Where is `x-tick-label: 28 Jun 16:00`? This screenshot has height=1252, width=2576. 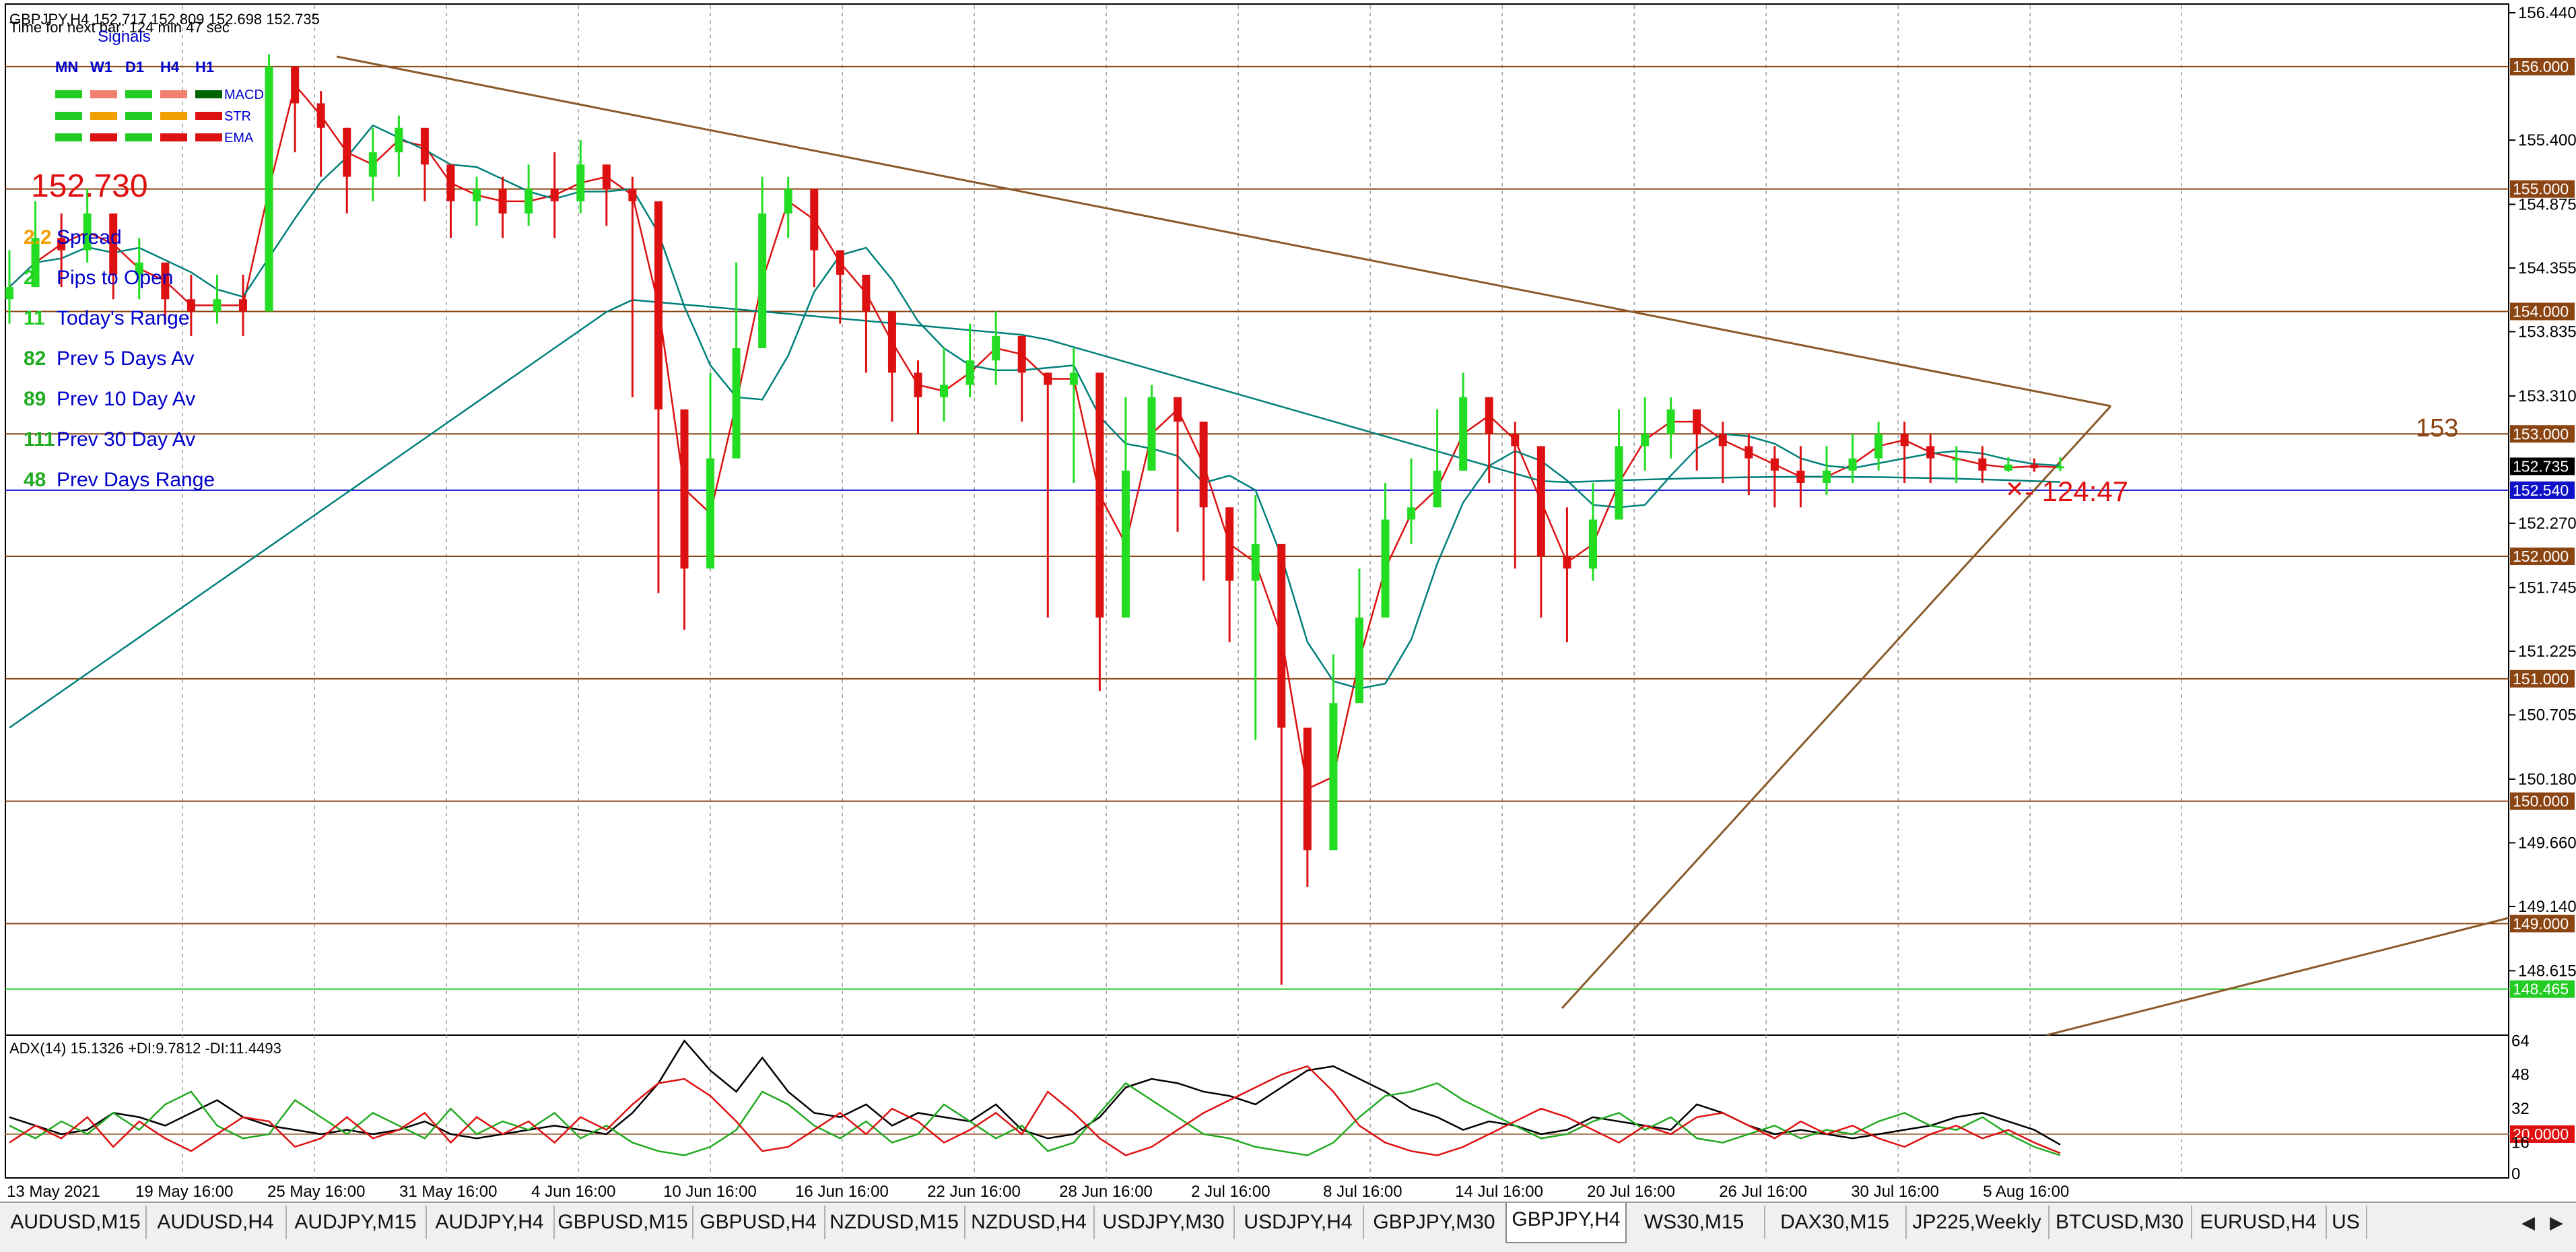 x-tick-label: 28 Jun 16:00 is located at coordinates (1106, 1192).